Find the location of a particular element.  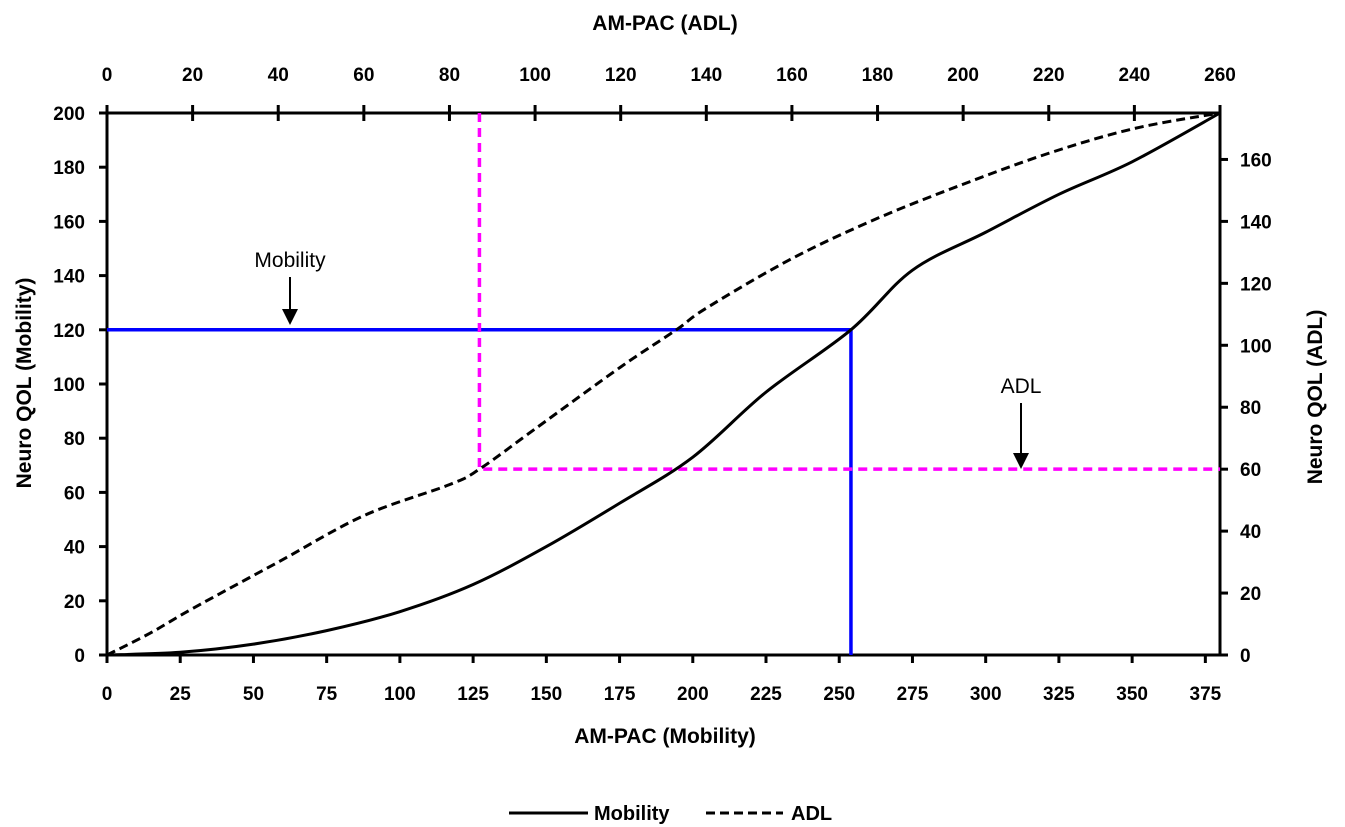

y-right-tick-label: 140 is located at coordinates (1256, 222).